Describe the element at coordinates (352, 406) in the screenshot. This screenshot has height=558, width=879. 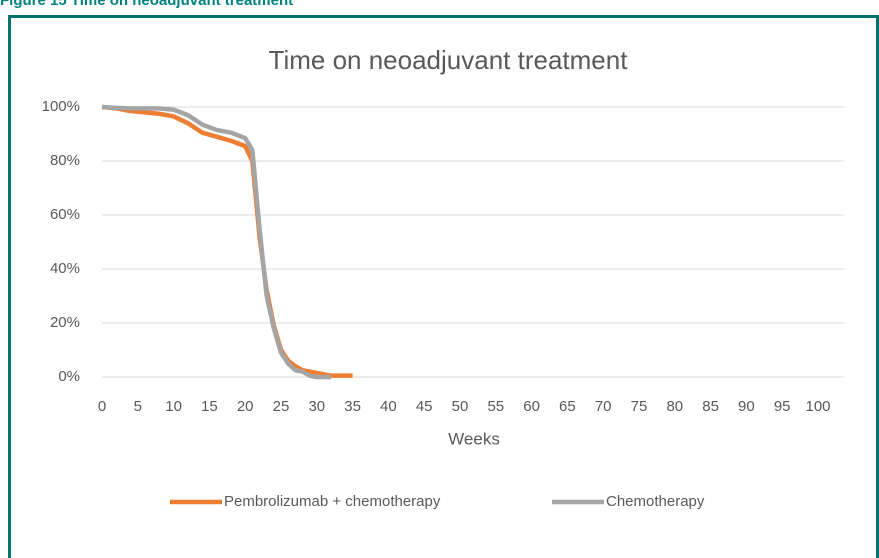
I see `x-tick-label: 35` at that location.